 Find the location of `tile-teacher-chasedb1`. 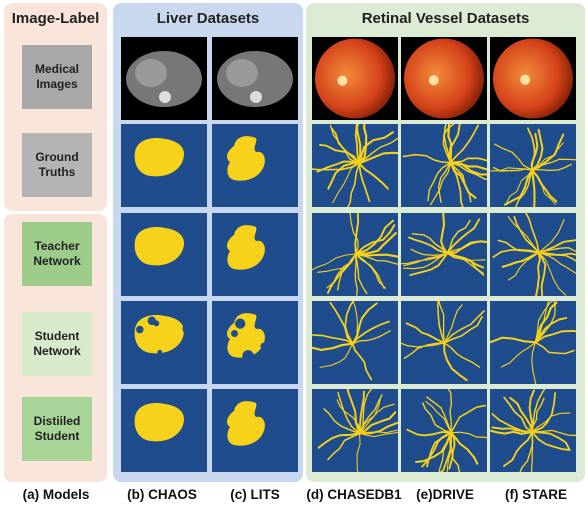

tile-teacher-chasedb1 is located at coordinates (355, 254).